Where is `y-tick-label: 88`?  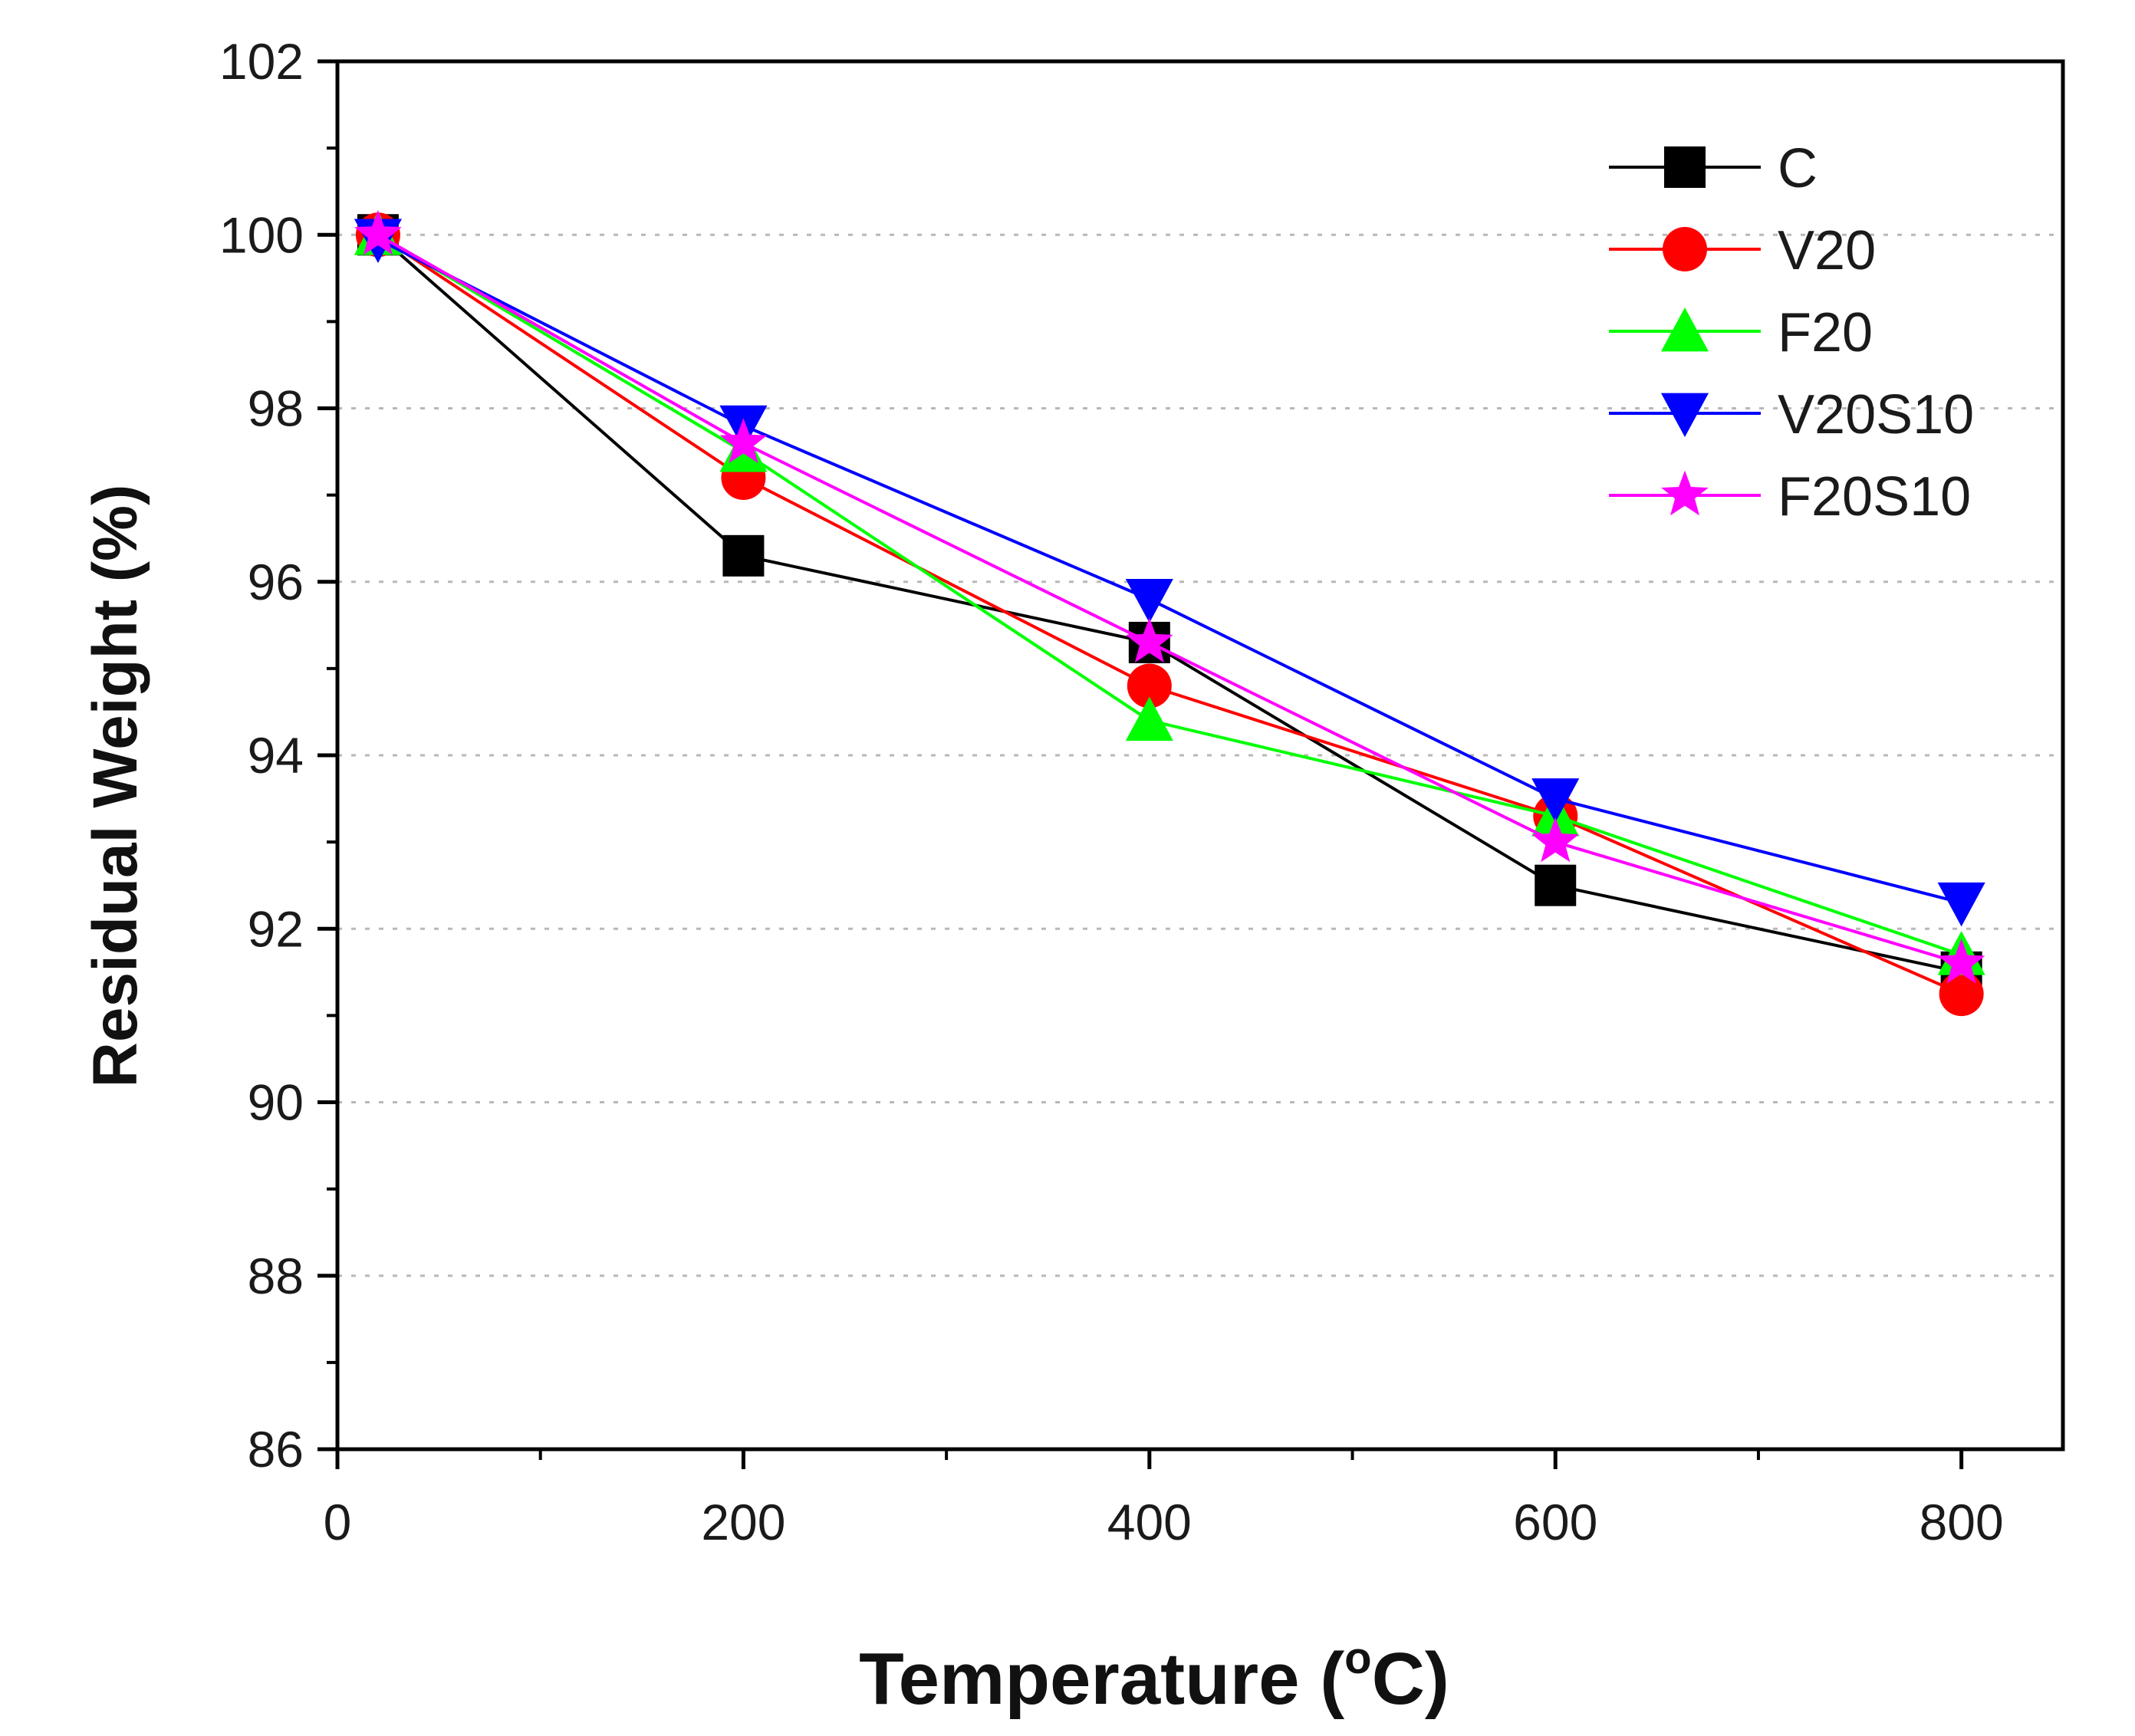
y-tick-label: 88 is located at coordinates (276, 1276).